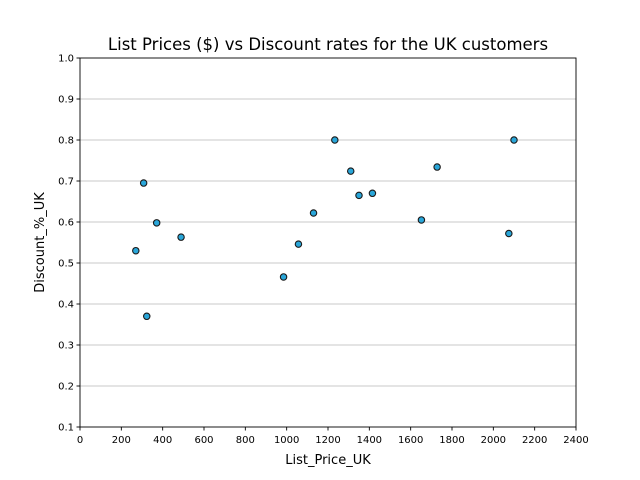 This screenshot has width=640, height=480. I want to click on x-tick-label: 2000, so click(493, 440).